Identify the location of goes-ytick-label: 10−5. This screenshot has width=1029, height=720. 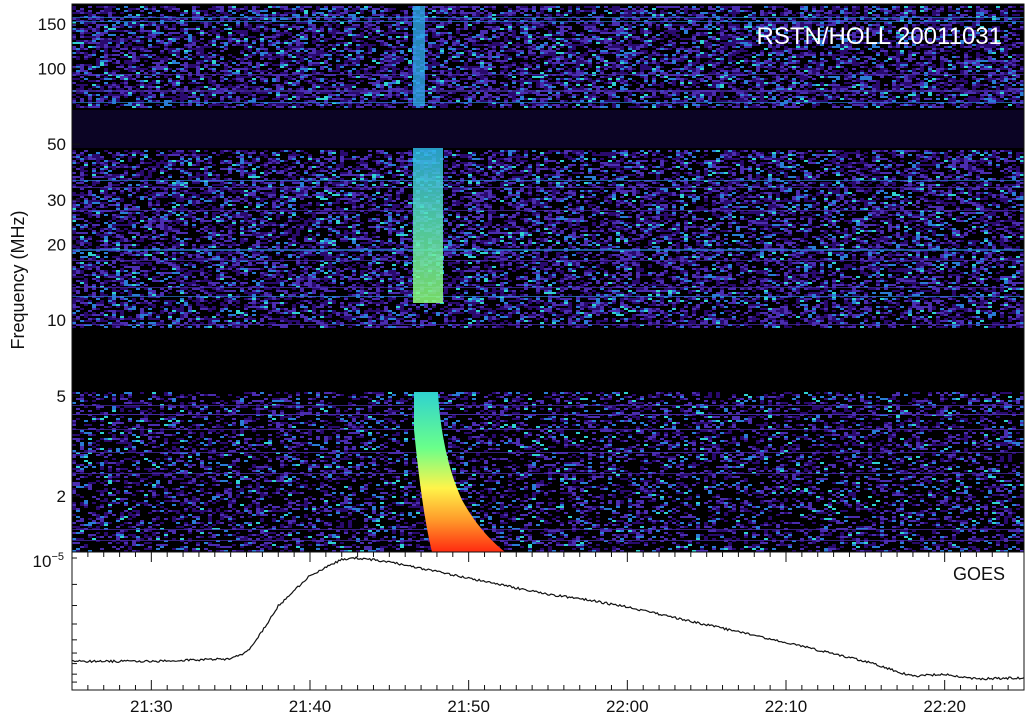
(48, 561).